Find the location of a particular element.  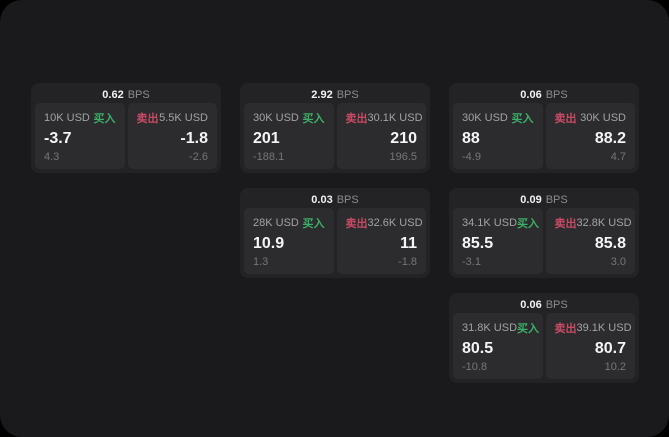

buy-panel: 30K USD 买入 201 -188.1 is located at coordinates (289, 136).